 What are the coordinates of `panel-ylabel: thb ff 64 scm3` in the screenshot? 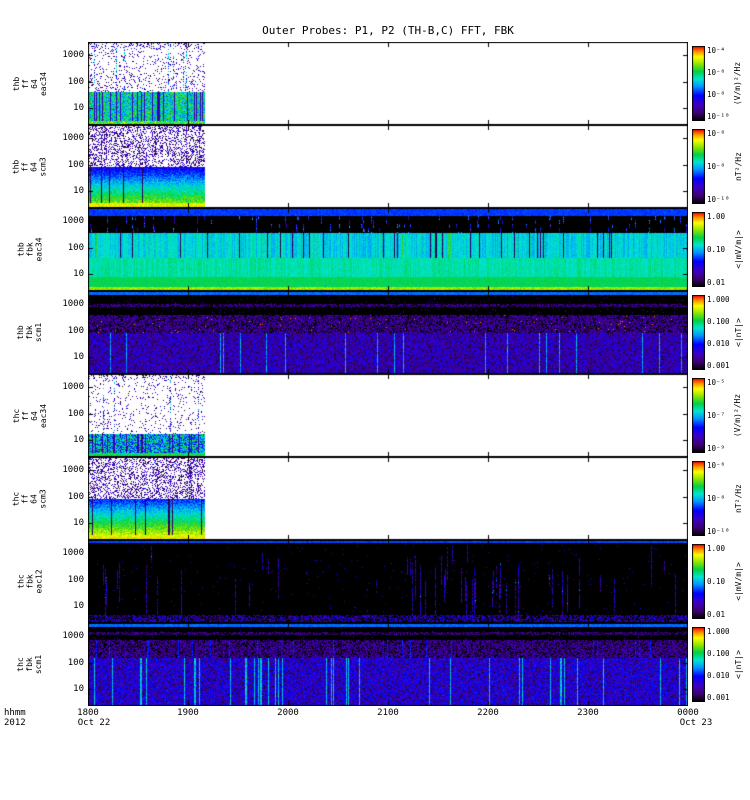 It's located at (30, 166).